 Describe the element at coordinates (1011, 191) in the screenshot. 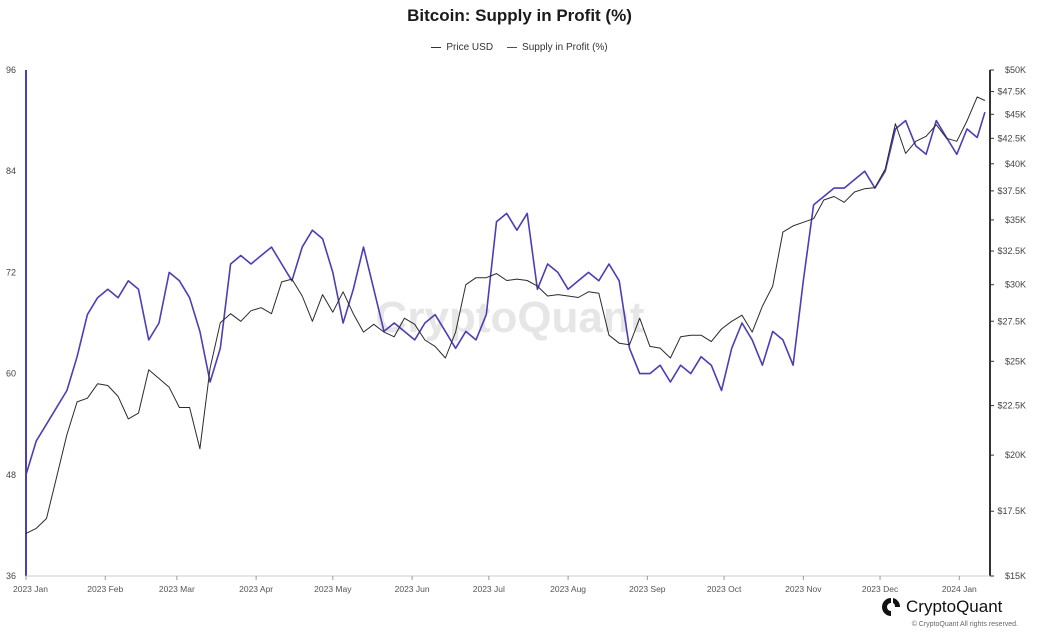

I see `y-right-tick-label: $37.5K` at that location.